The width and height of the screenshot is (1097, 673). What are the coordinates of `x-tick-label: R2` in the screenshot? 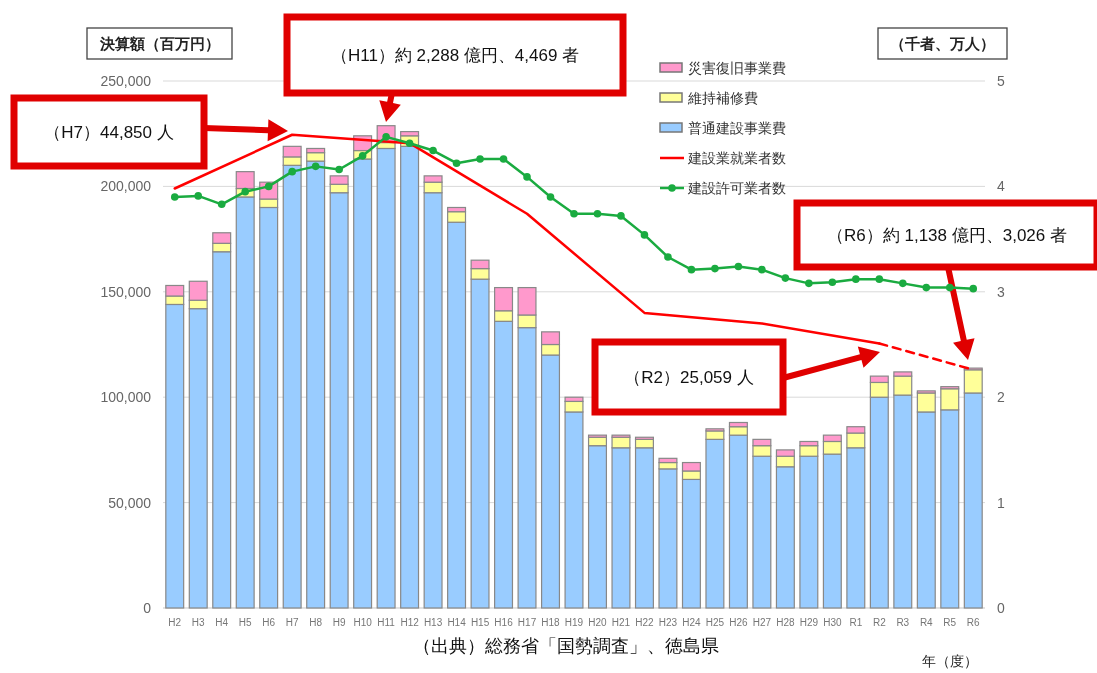 It's located at (879, 622).